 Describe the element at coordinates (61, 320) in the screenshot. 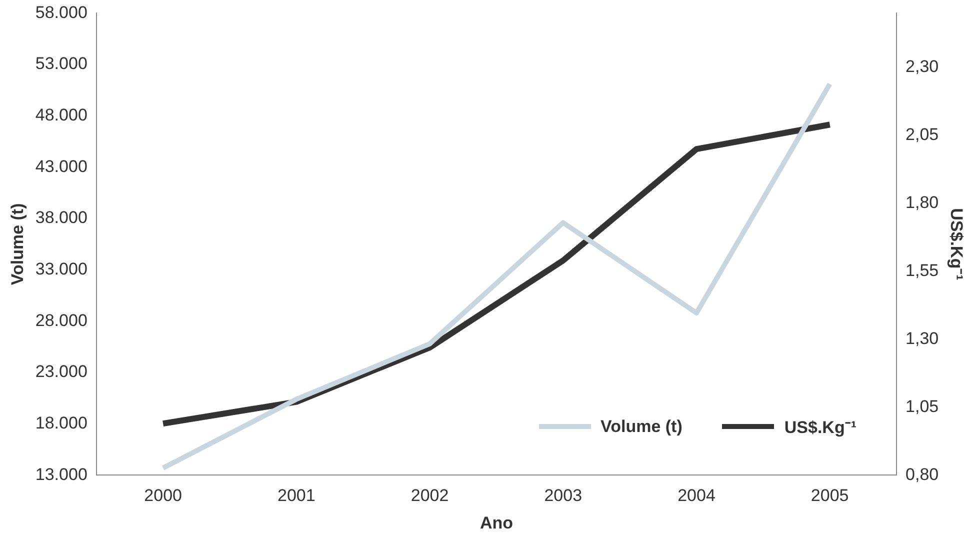

I see `y-tick-label: 28.000` at that location.